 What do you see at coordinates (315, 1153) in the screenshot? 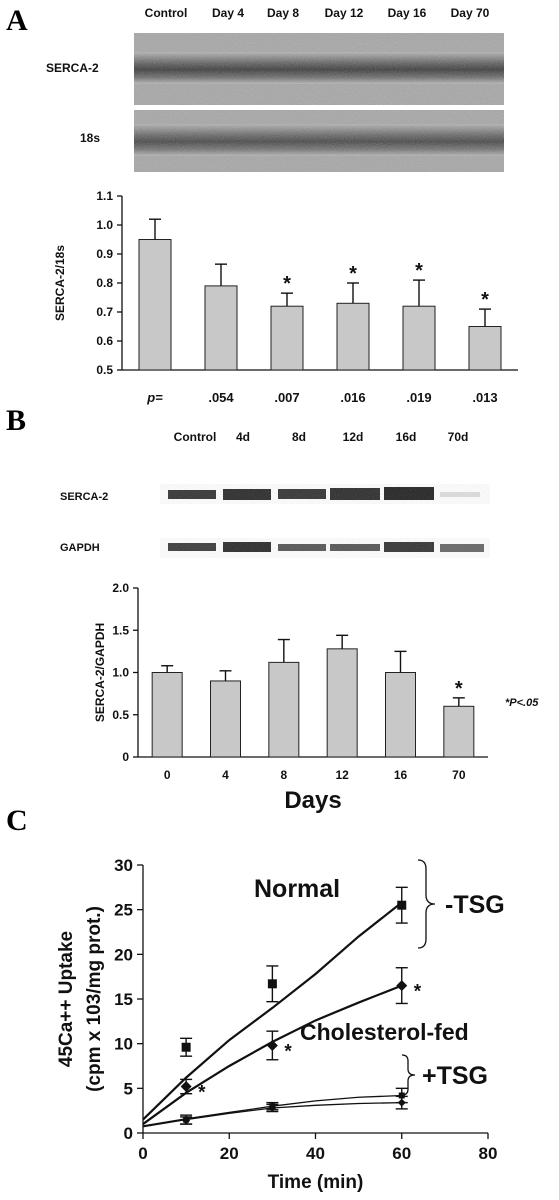
I see `x-tick-label: 40` at bounding box center [315, 1153].